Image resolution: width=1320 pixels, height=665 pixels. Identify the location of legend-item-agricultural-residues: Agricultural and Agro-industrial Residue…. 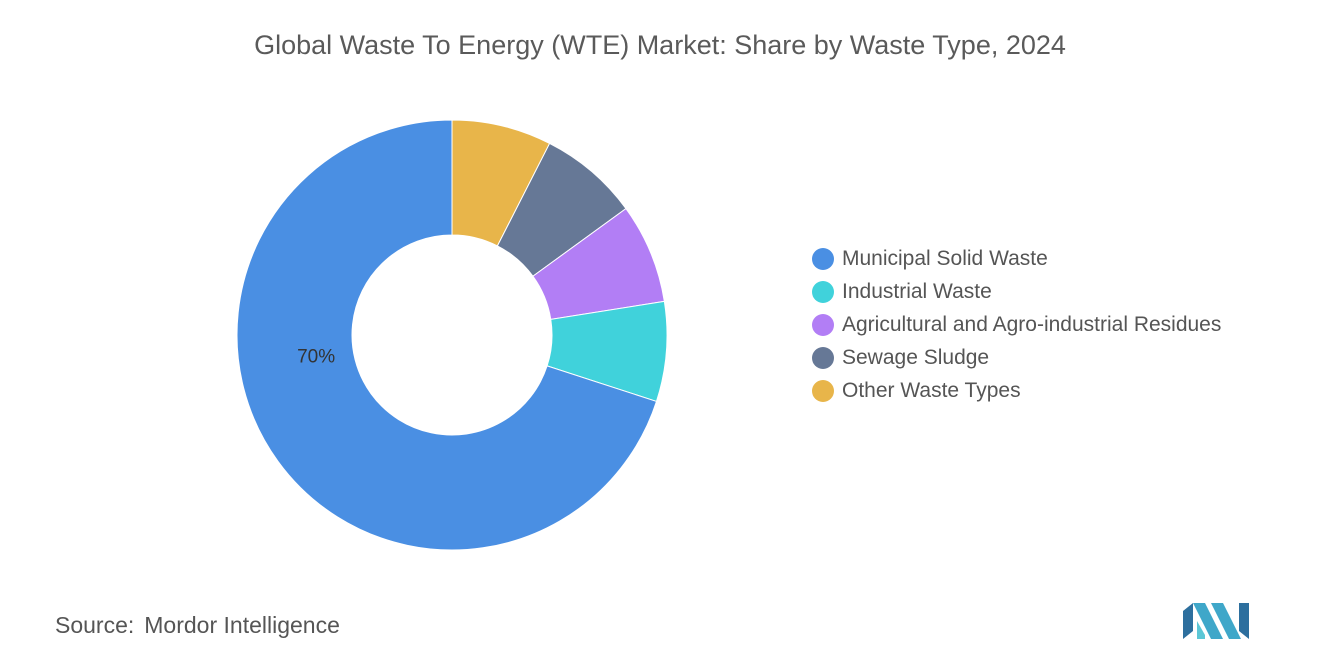
(1016, 324).